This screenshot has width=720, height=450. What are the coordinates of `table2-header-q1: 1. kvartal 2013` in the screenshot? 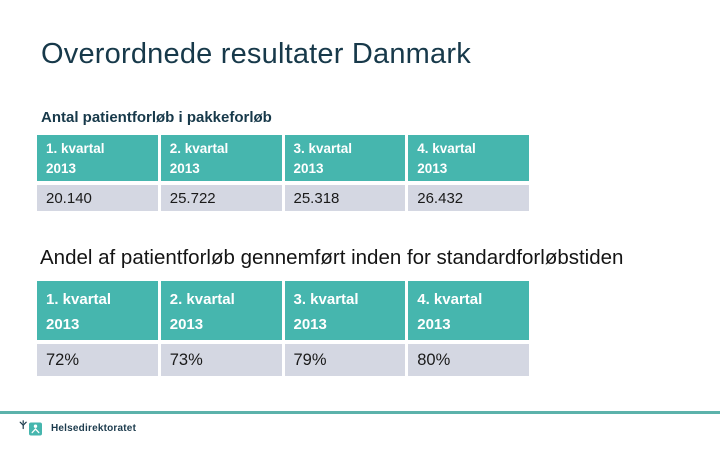 It's located at (97, 310).